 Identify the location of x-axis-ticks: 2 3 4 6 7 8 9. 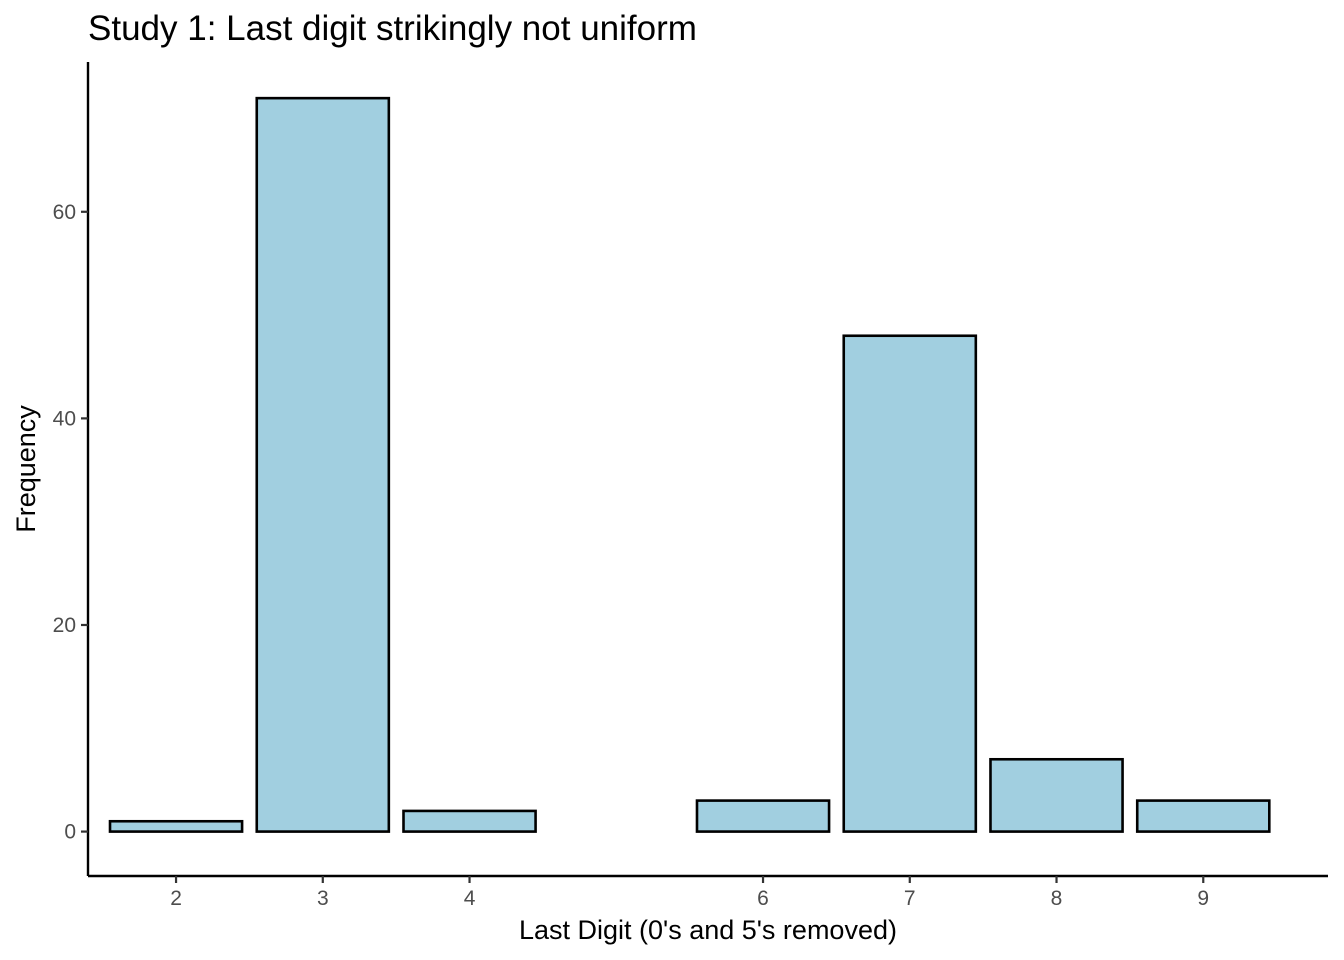
(689, 893).